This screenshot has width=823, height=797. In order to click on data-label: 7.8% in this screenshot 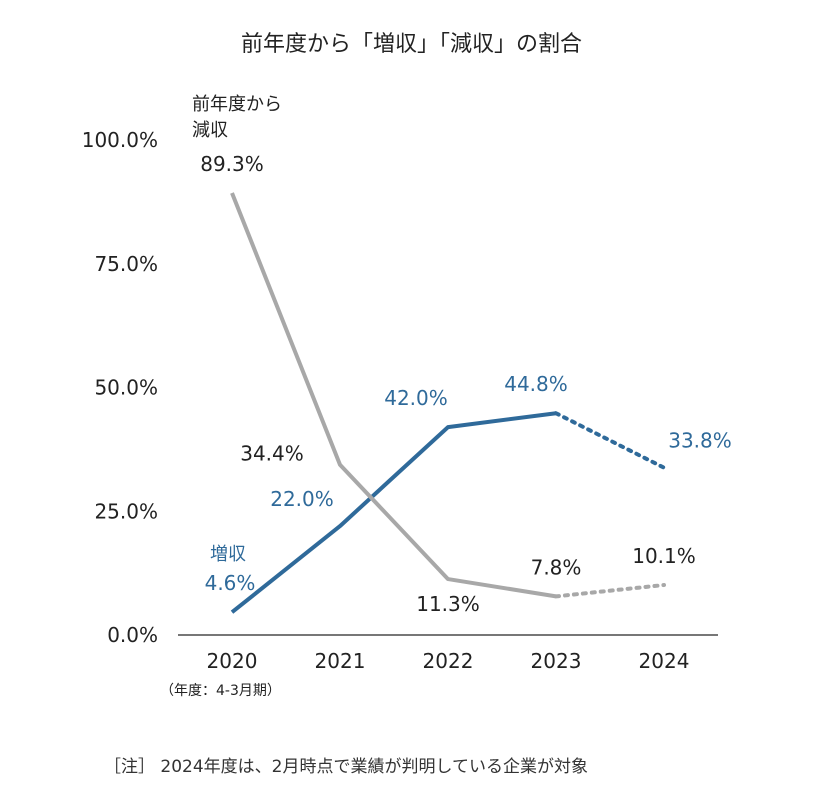, I will do `click(556, 567)`.